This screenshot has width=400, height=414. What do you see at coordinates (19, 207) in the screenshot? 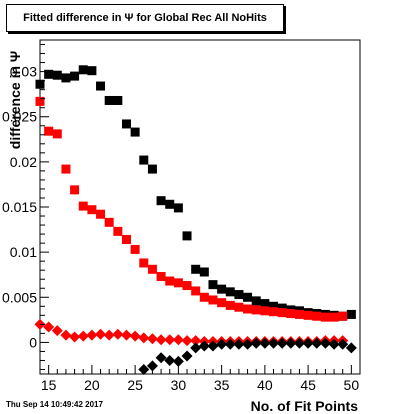
I see `y-tick-label: 0.015` at bounding box center [19, 207].